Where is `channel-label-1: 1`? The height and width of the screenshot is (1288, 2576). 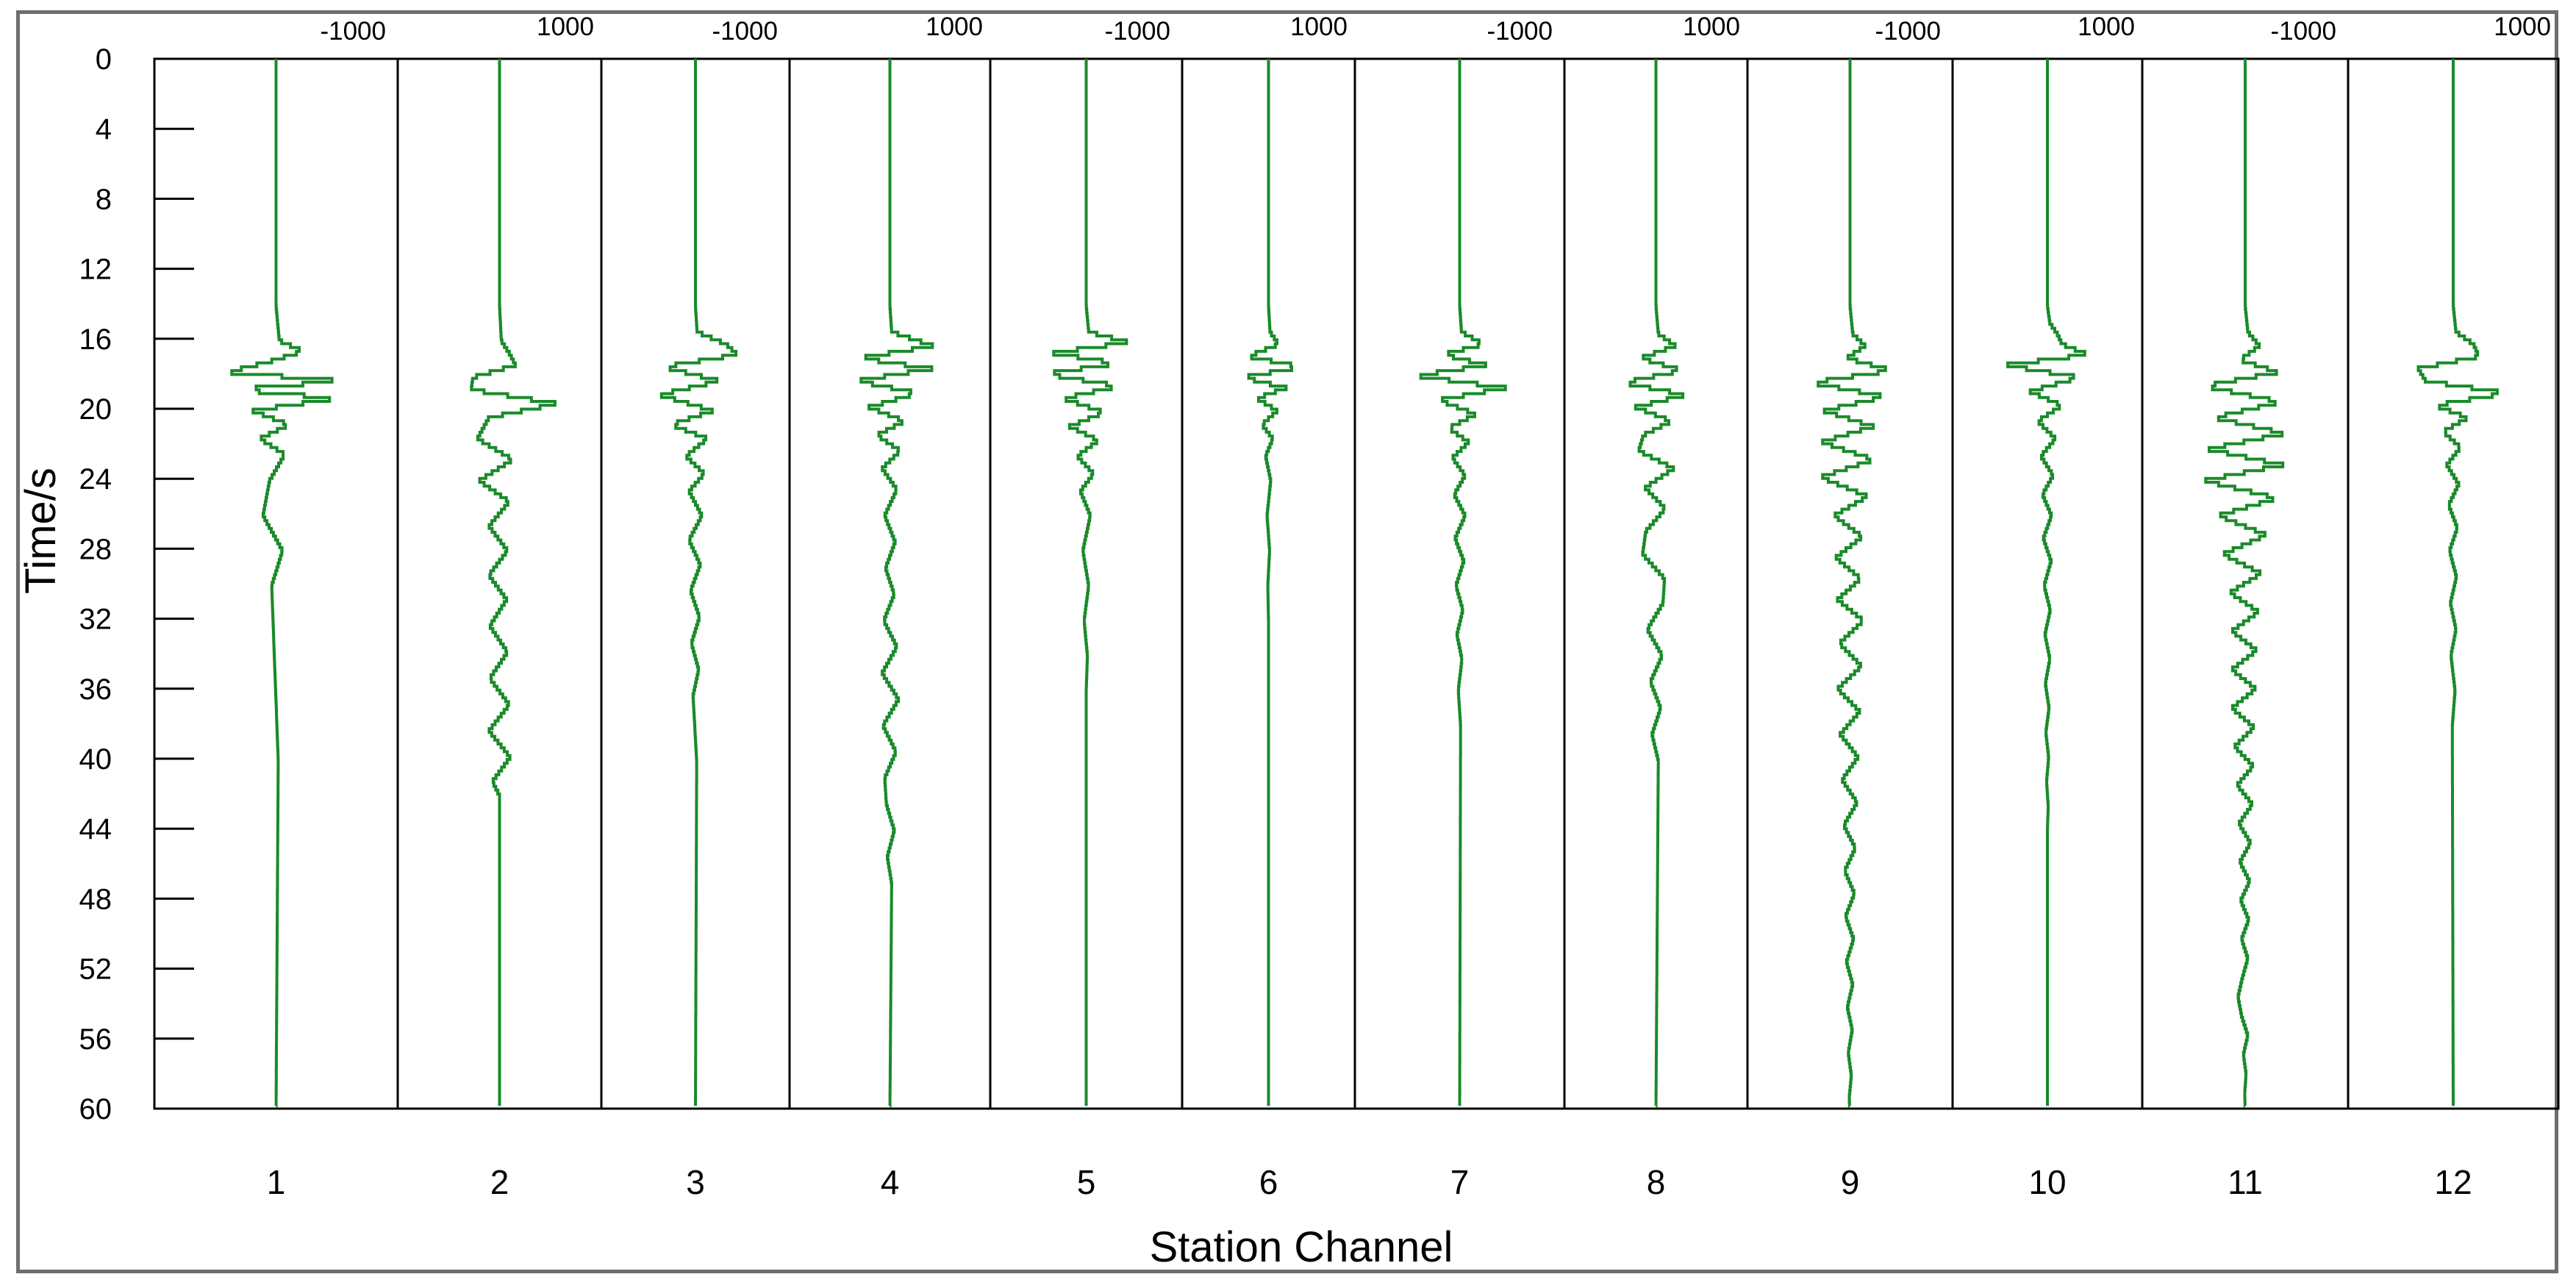
channel-label-1: 1 is located at coordinates (276, 1182).